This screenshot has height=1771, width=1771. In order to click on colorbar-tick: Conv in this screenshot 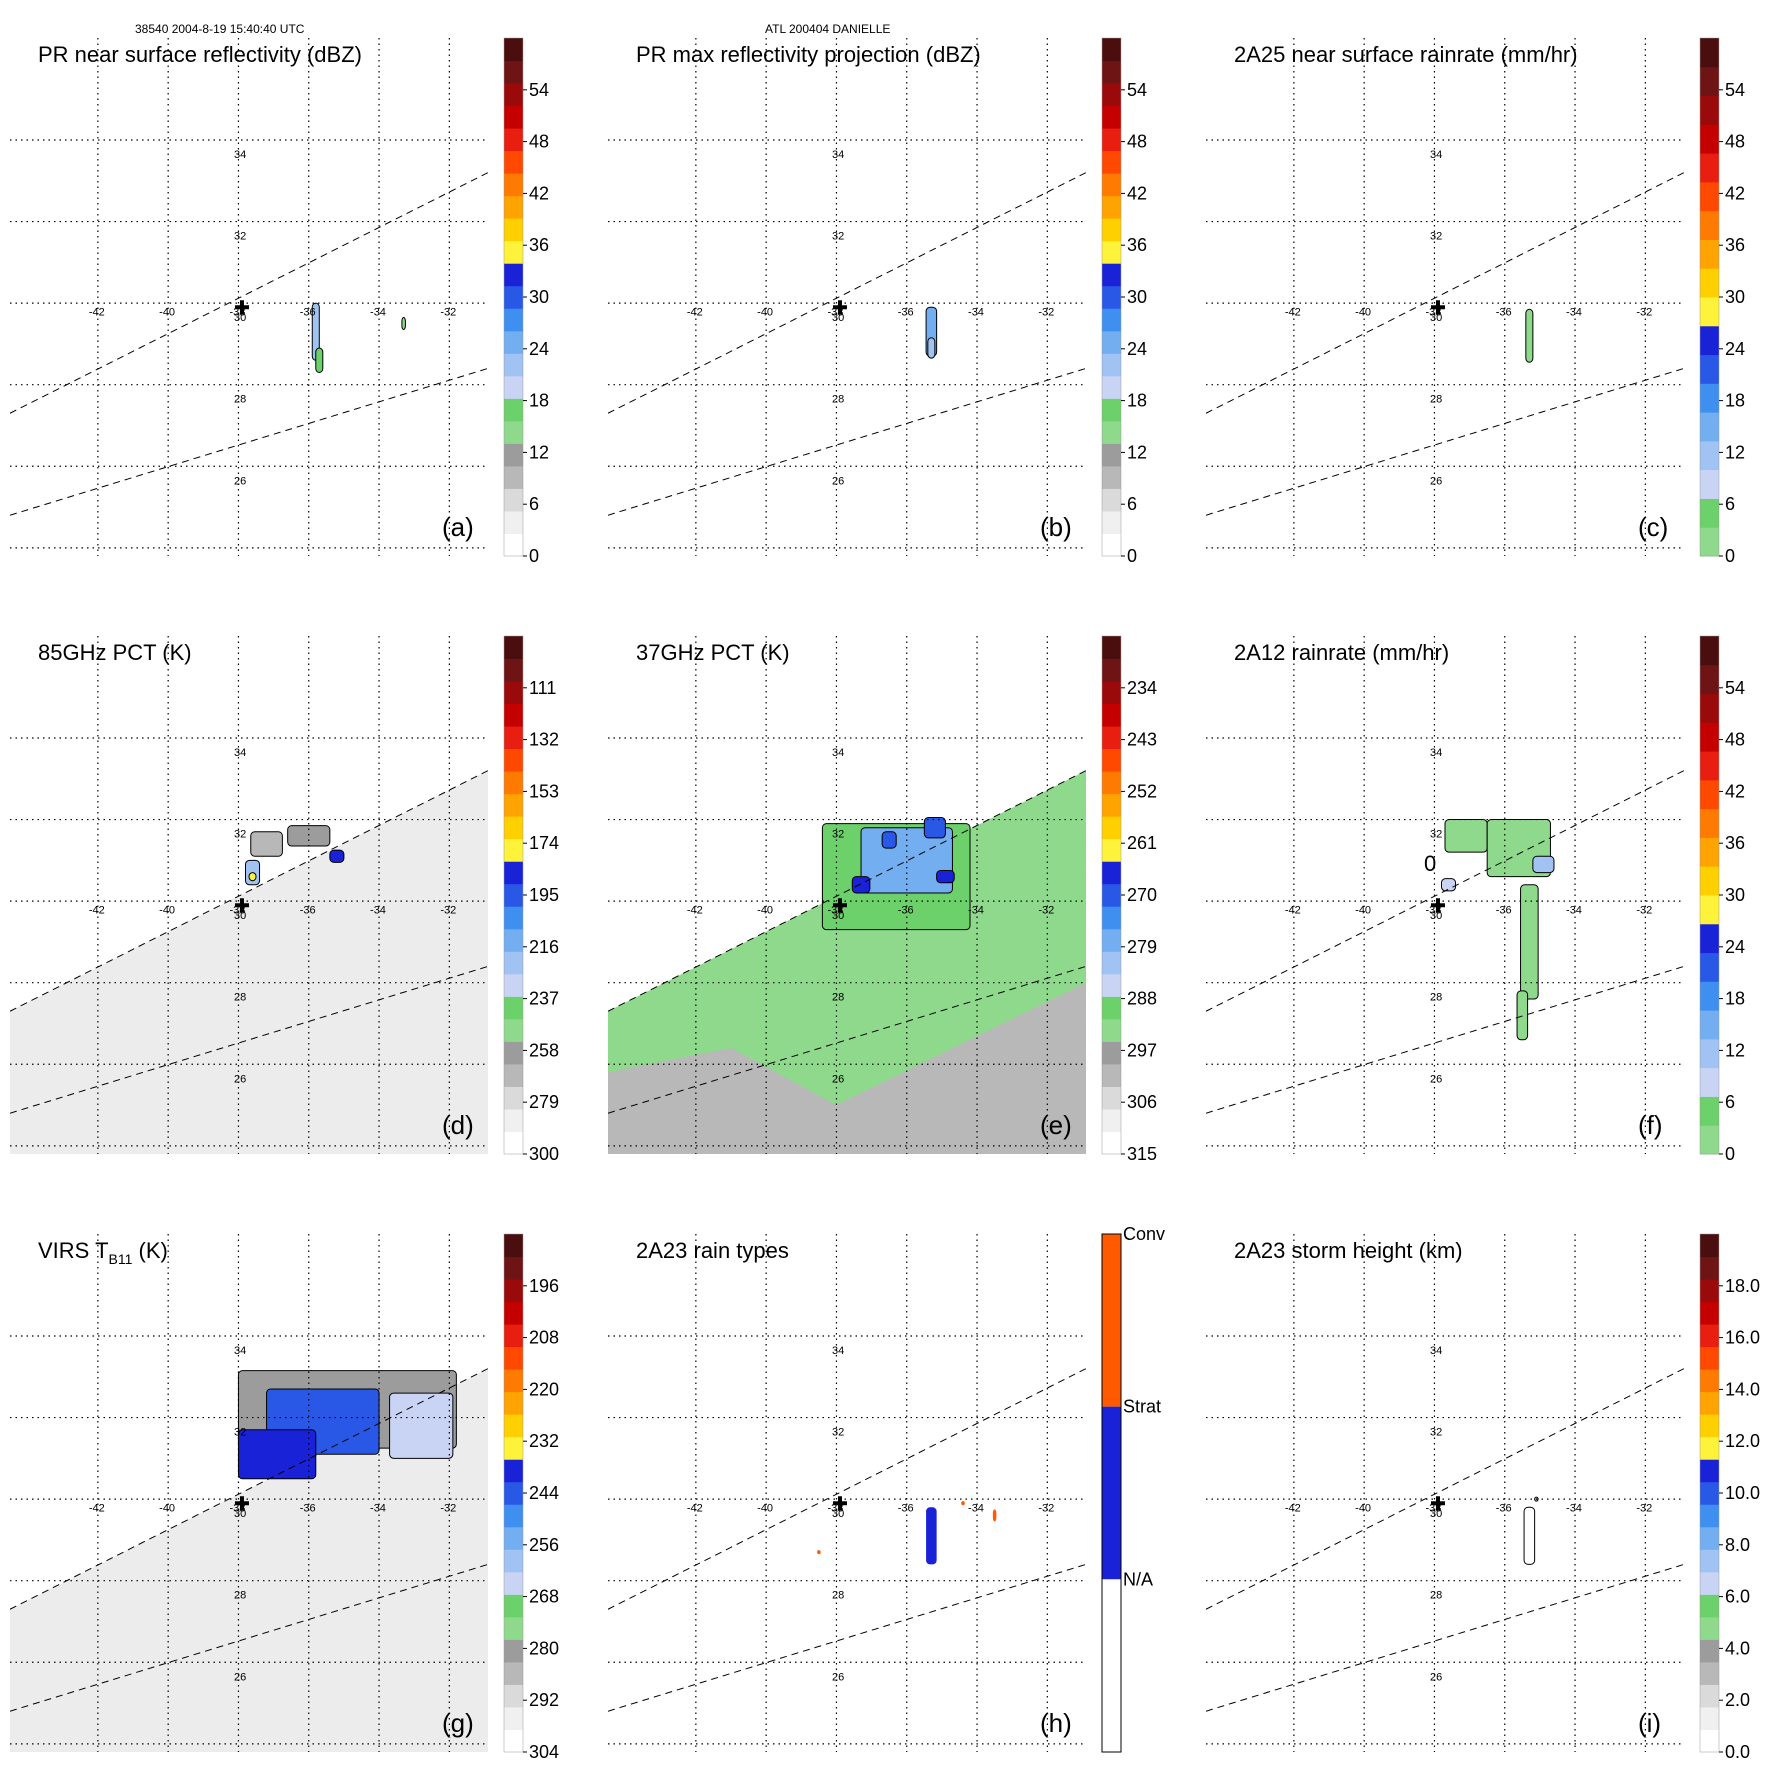, I will do `click(1144, 1234)`.